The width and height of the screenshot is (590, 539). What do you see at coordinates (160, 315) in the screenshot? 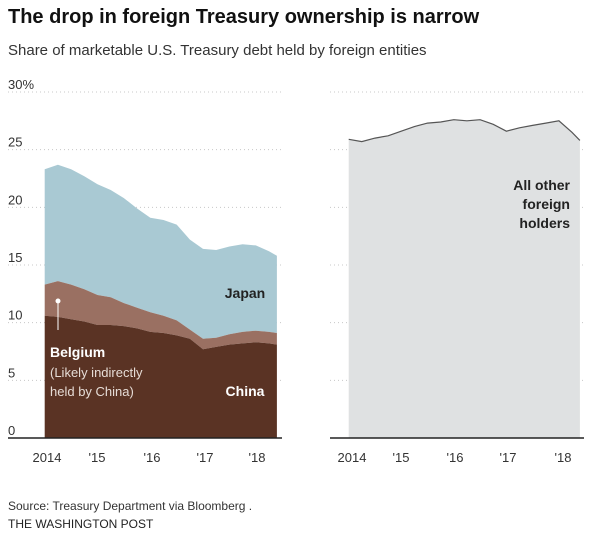
I see `belgium-area` at bounding box center [160, 315].